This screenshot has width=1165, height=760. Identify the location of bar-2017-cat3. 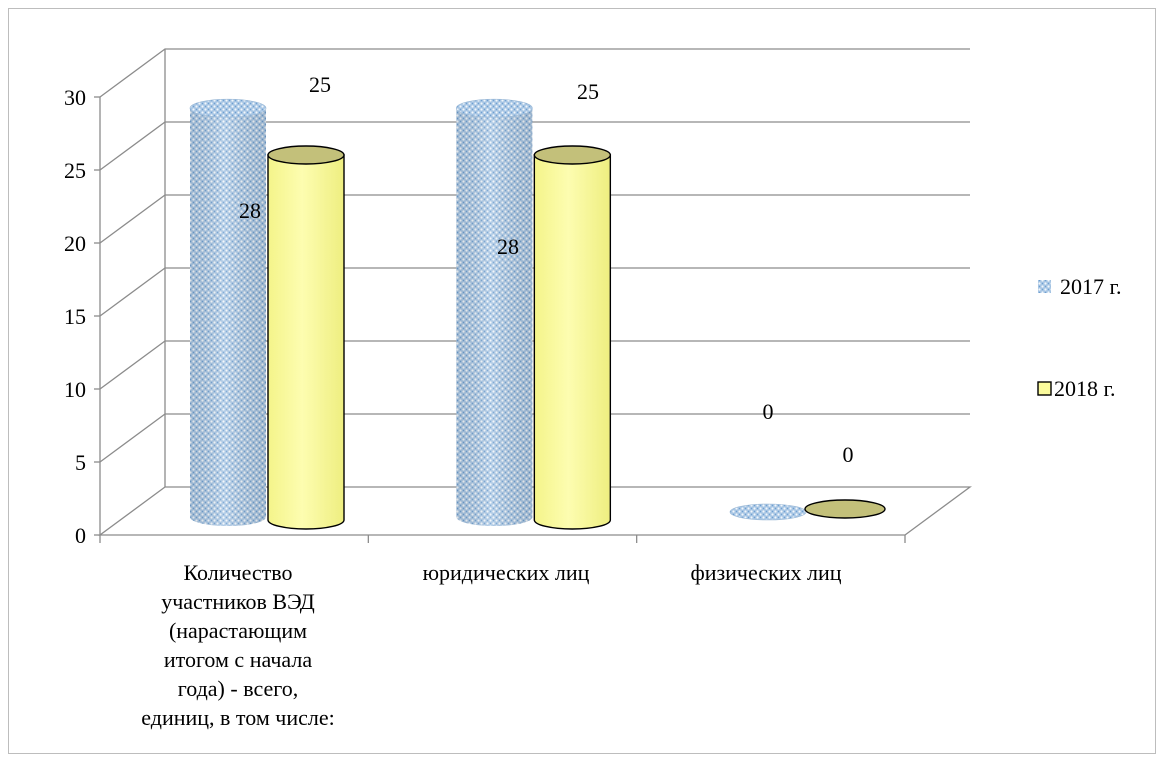
(768, 512).